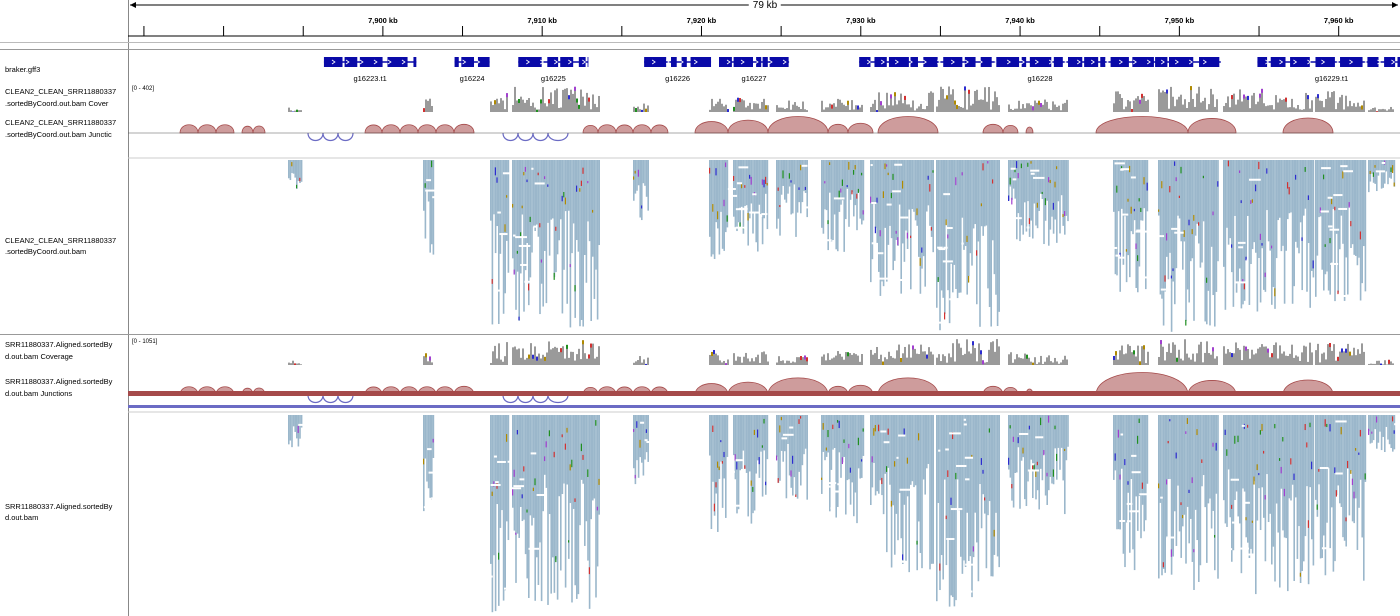 The height and width of the screenshot is (616, 1400). I want to click on track-label-coverage-1b: .sortedByCoord.out.bam Cover, so click(57, 103).